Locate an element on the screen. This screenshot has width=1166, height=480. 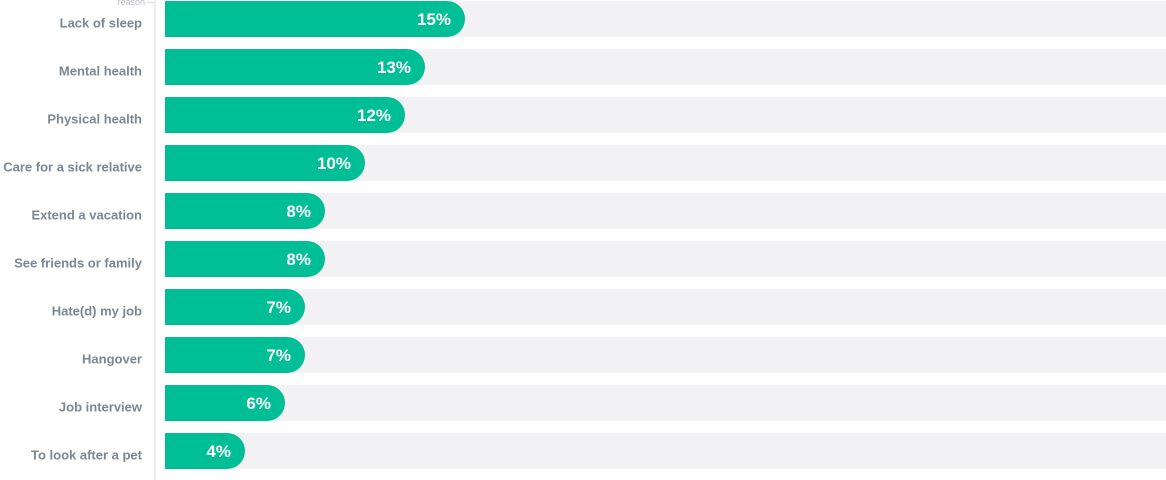
category-label: Lack of sleep is located at coordinates (101, 23).